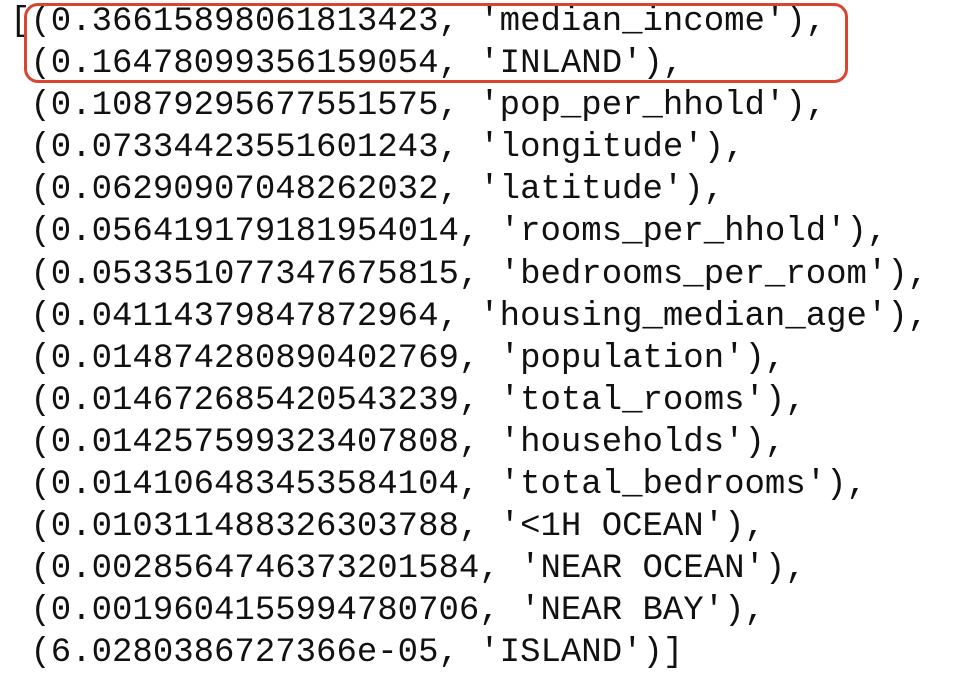  What do you see at coordinates (387, 611) in the screenshot?
I see `output-line: (0.0019604155994780706, 'NEAR BAY'),` at bounding box center [387, 611].